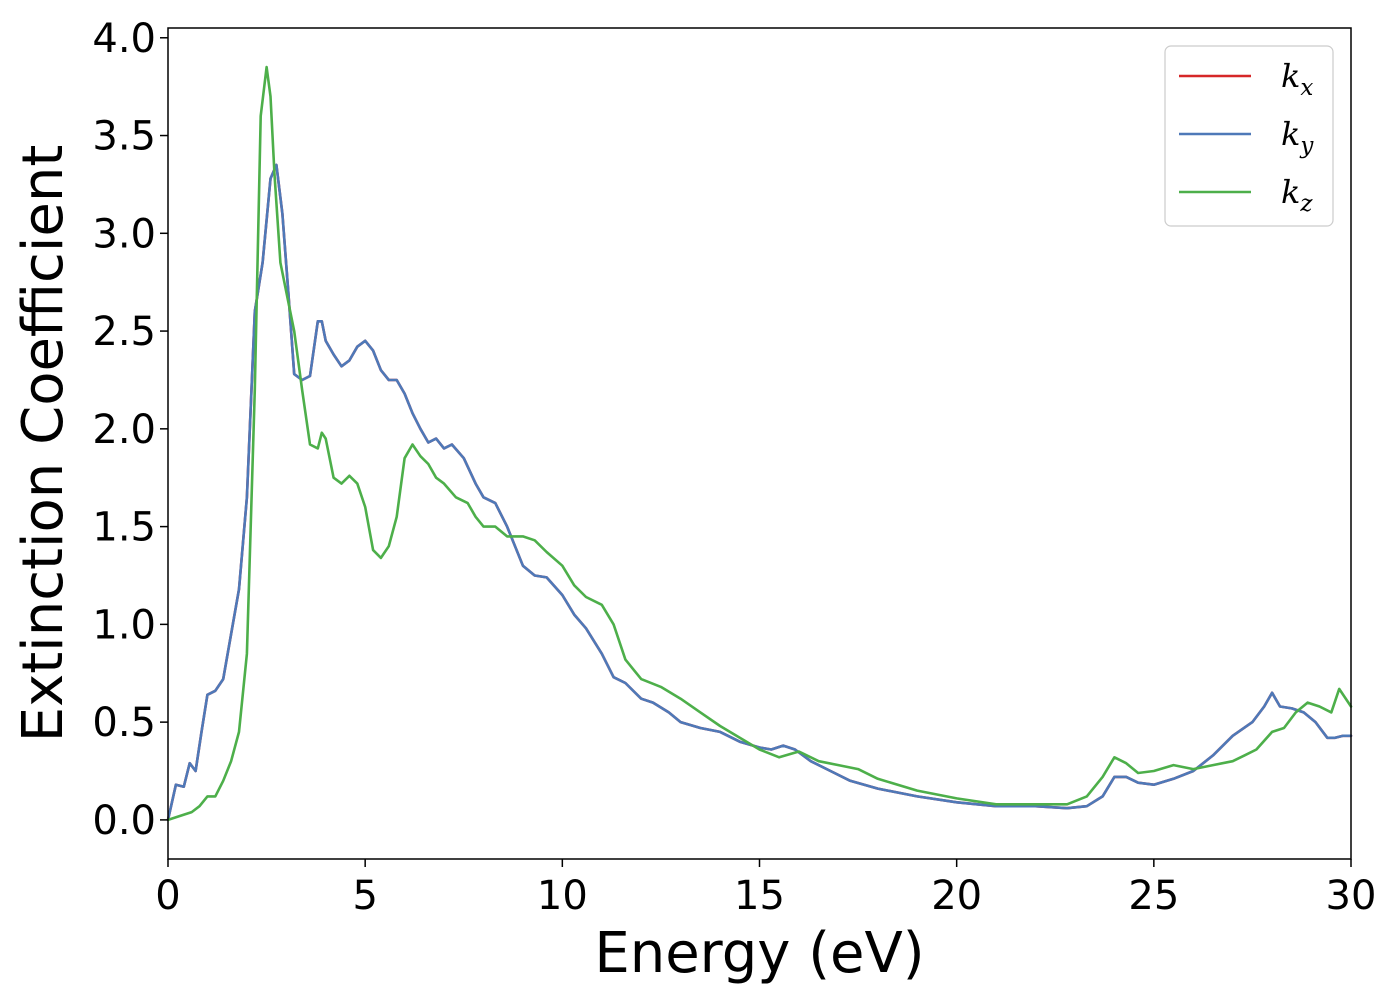 This screenshot has height=1004, width=1400. What do you see at coordinates (1297, 195) in the screenshot?
I see `legend-label-z: kz` at bounding box center [1297, 195].